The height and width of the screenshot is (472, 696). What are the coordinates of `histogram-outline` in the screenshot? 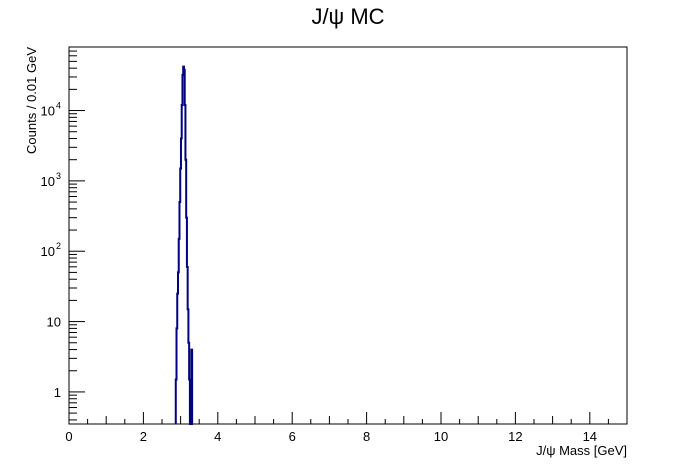 It's located at (184, 245).